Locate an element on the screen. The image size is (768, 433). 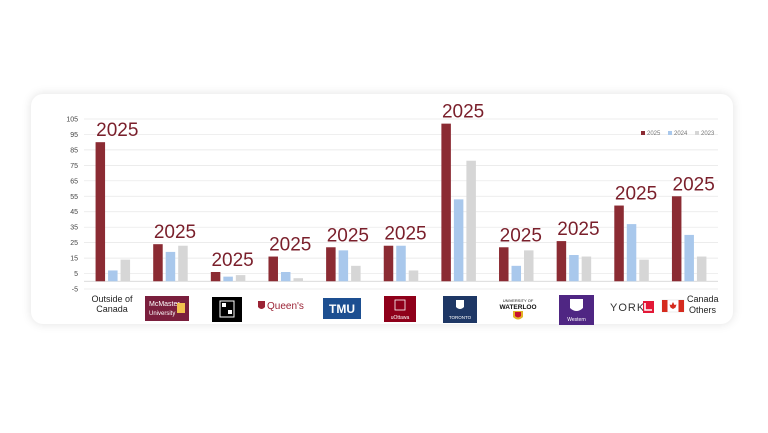
logo-mcmaster: McMaster University is located at coordinates (167, 308).